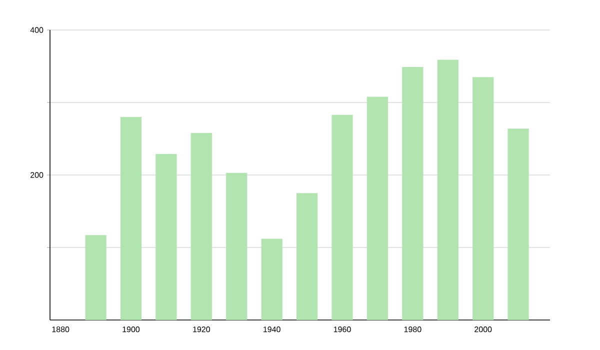 This screenshot has height=350, width=600. Describe the element at coordinates (272, 329) in the screenshot. I see `x-tick-label: 1940` at that location.